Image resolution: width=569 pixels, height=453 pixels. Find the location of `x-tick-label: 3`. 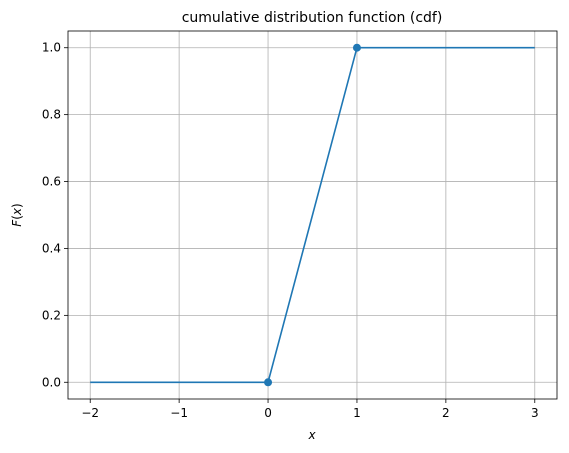

x-tick-label: 3 is located at coordinates (535, 413).